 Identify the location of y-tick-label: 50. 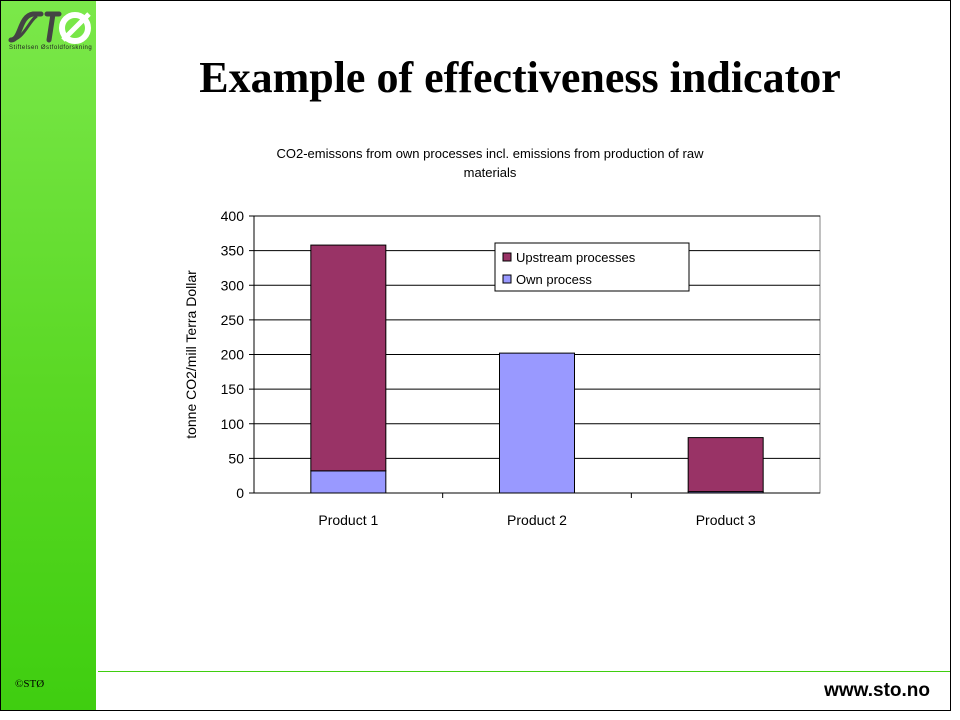
(236, 458).